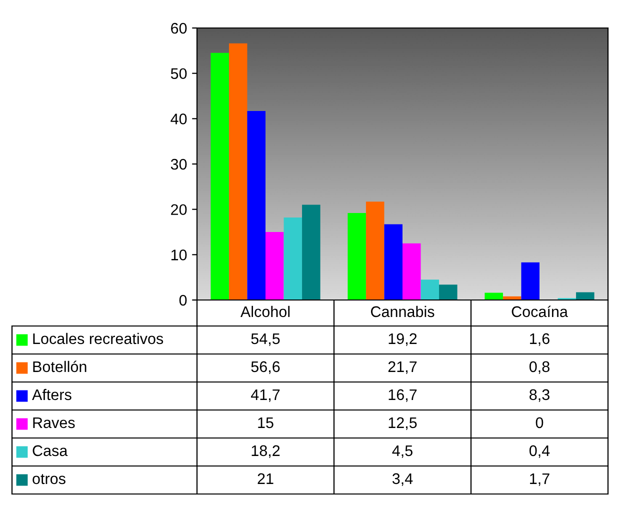 This screenshot has height=506, width=622. Describe the element at coordinates (50, 450) in the screenshot. I see `legend-label: Casa` at that location.